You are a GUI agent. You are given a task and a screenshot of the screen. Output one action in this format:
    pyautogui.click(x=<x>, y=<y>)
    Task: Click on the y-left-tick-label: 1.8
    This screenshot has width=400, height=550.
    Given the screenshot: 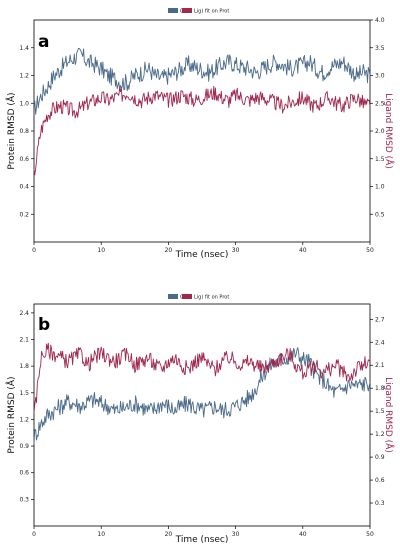 What is the action you would take?
    pyautogui.click(x=24, y=366)
    